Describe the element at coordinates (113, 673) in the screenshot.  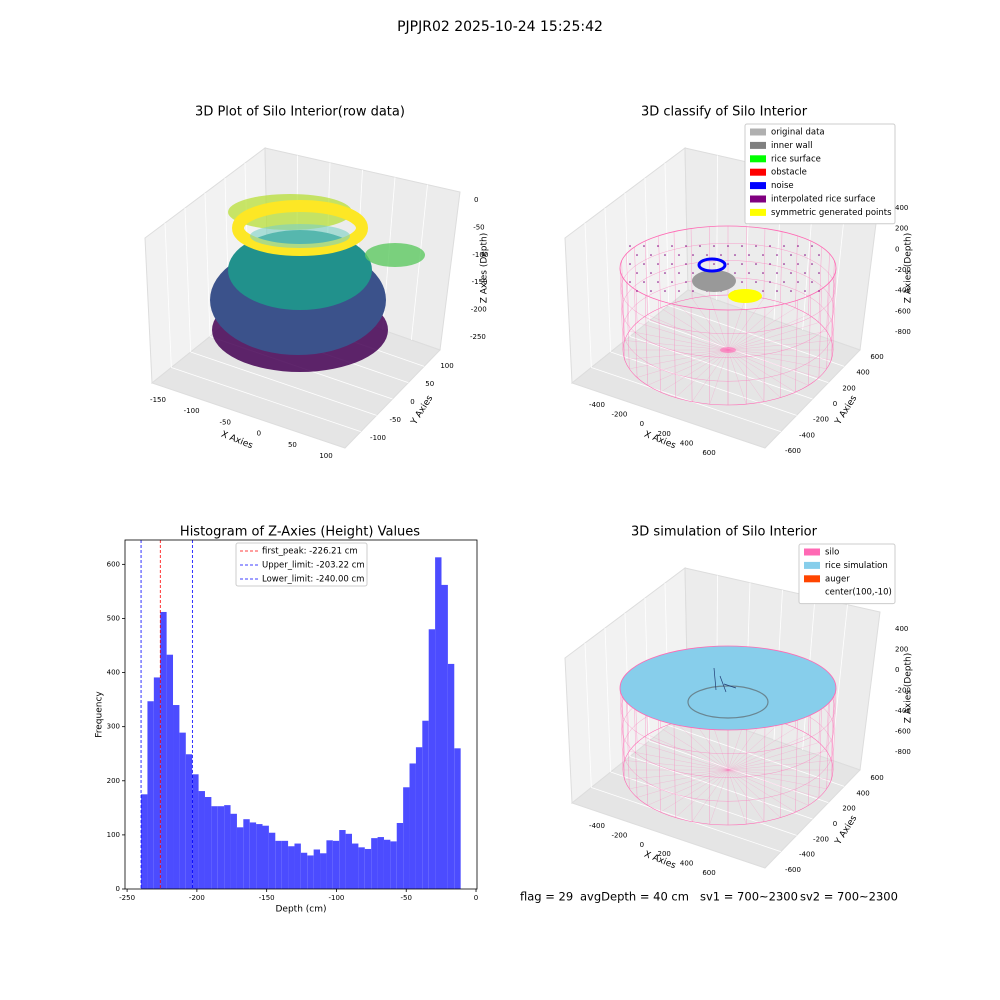
I see `y-tick-label: 400` at that location.